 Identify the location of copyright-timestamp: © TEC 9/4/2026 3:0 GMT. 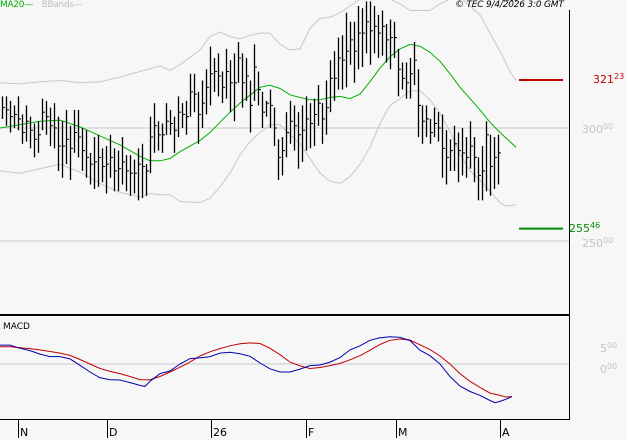
(509, 5).